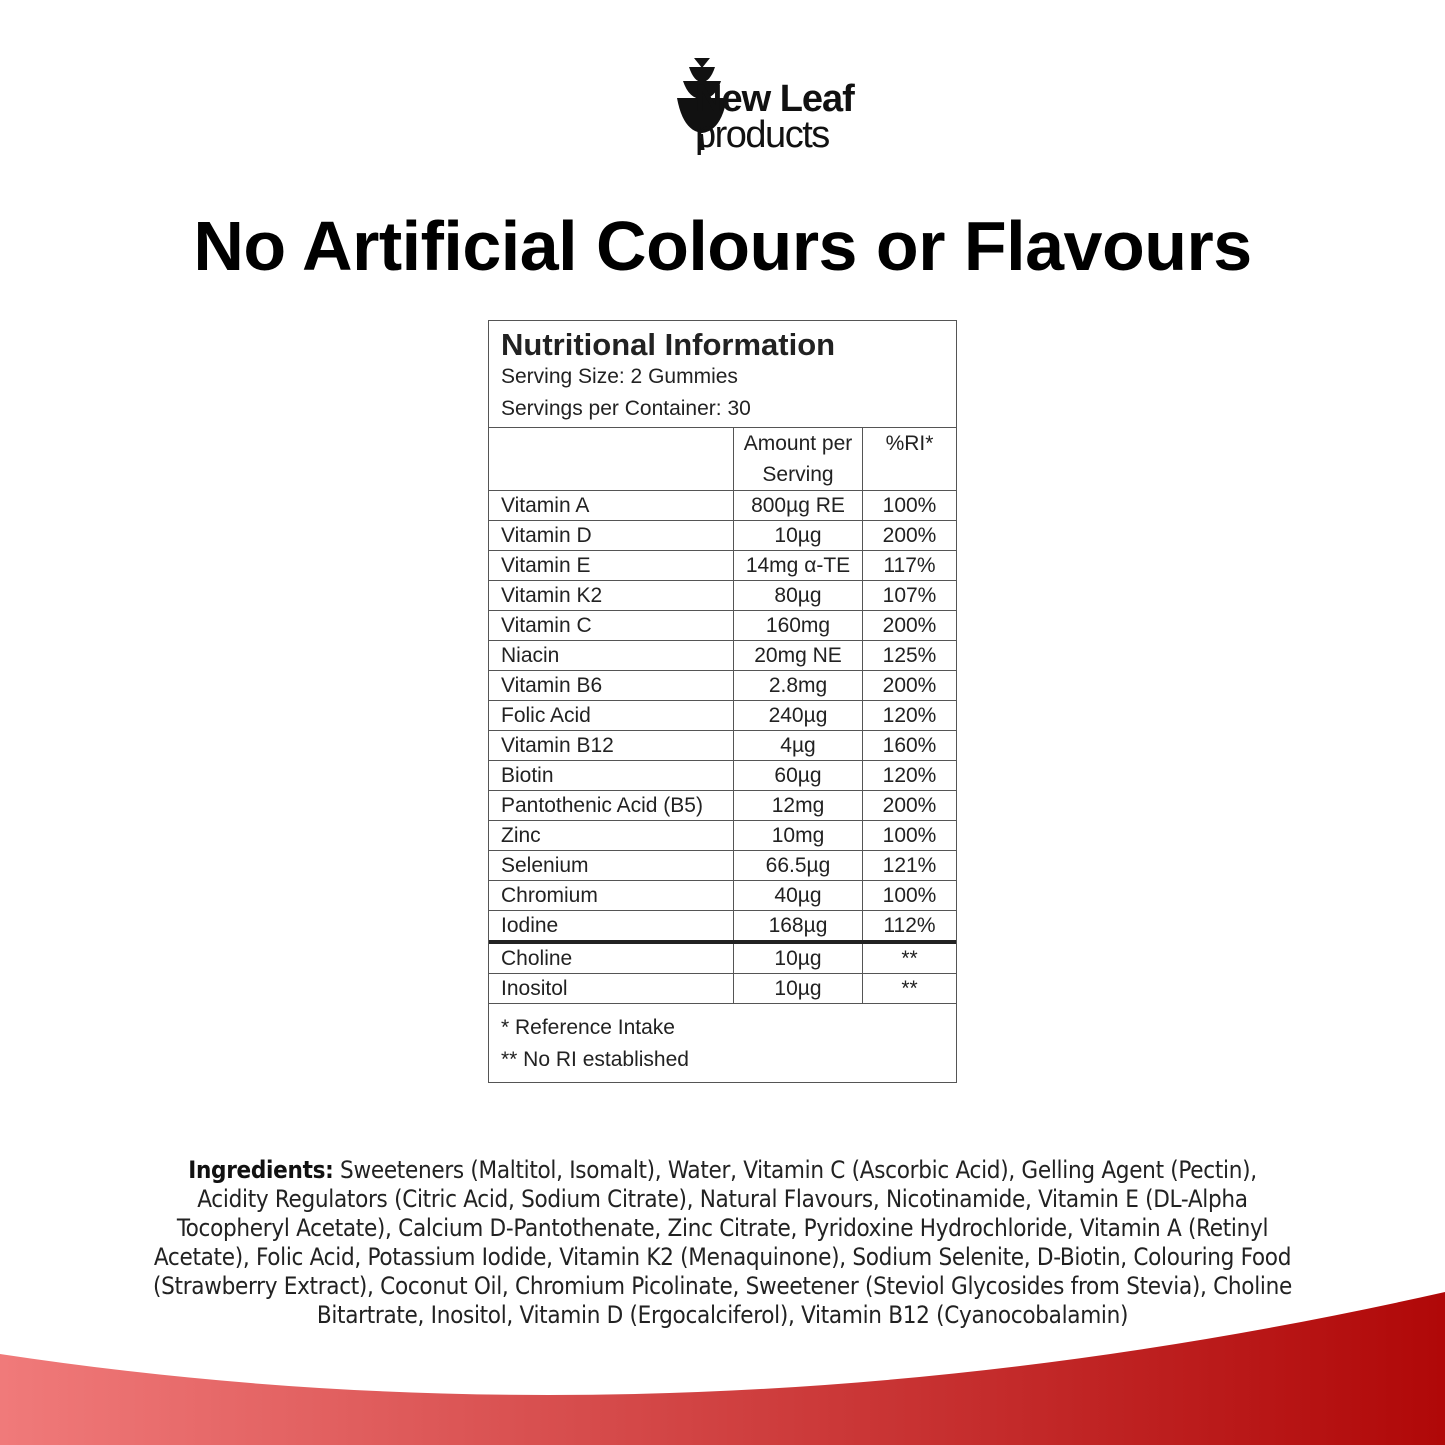  Describe the element at coordinates (798, 595) in the screenshot. I see `nutrient-amount: 80µg` at that location.